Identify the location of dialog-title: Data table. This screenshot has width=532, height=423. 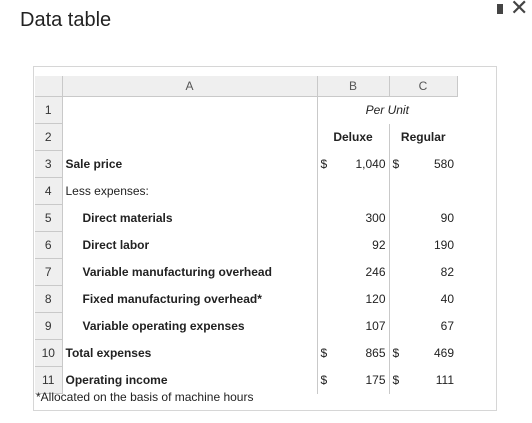
(66, 20).